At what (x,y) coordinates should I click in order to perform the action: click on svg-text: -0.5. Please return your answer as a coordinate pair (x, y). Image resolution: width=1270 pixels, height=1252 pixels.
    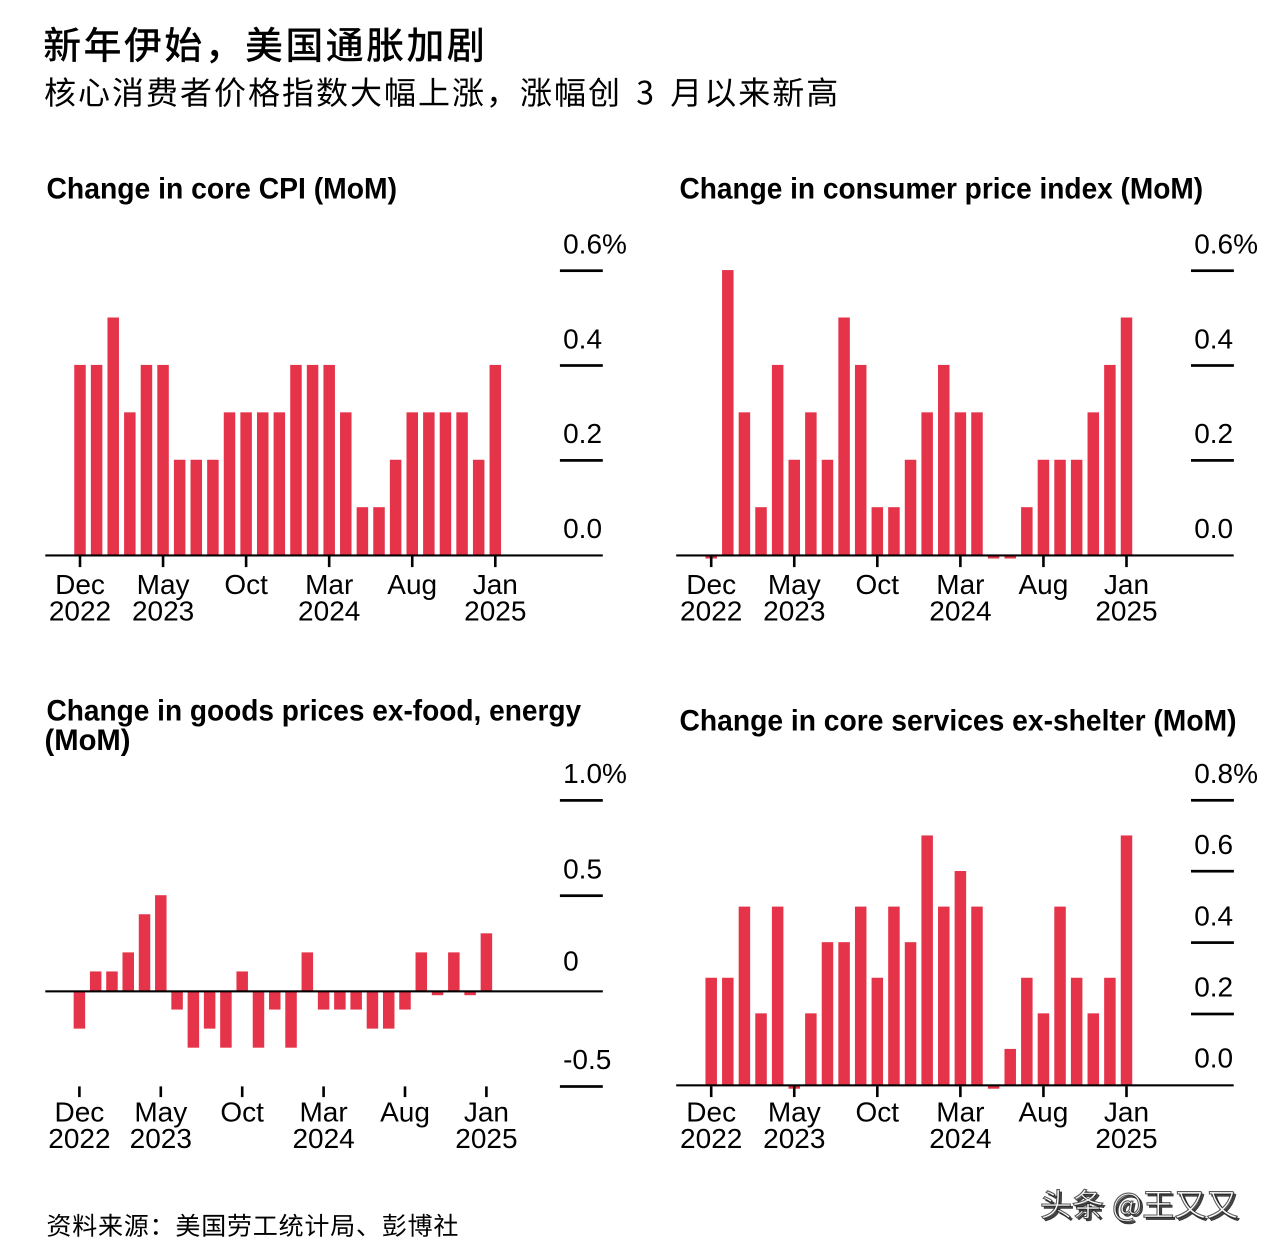
    Looking at the image, I should click on (587, 1059).